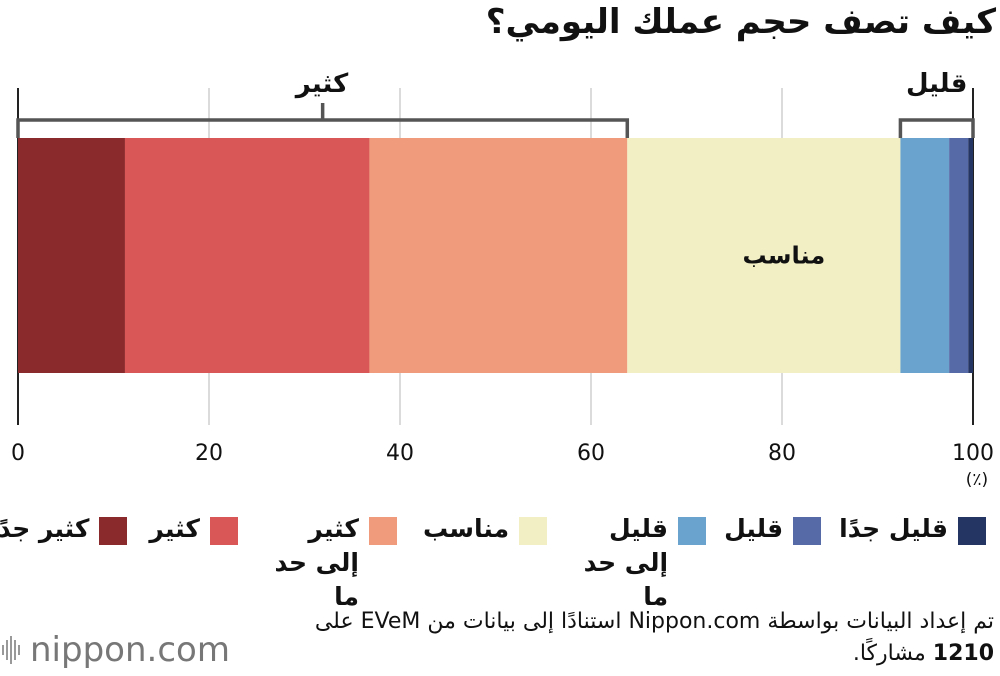 This screenshot has height=676, width=1000. I want to click on legend-item-2: قليل, so click(773, 563).